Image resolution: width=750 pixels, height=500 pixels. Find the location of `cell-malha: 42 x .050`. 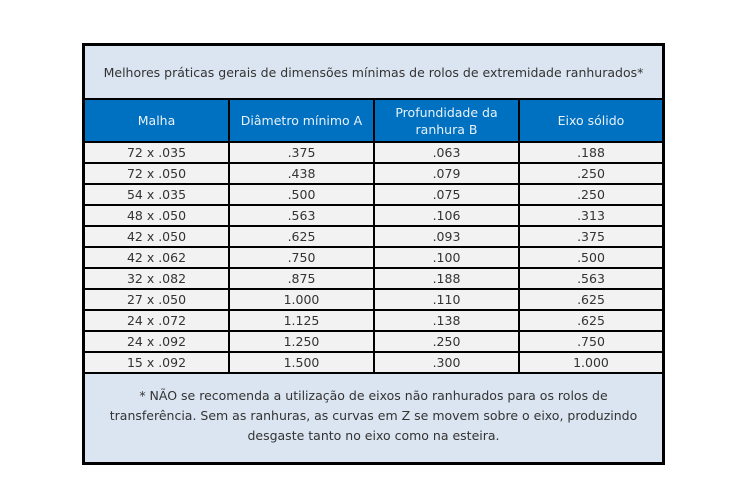

cell-malha: 42 x .050 is located at coordinates (157, 236).